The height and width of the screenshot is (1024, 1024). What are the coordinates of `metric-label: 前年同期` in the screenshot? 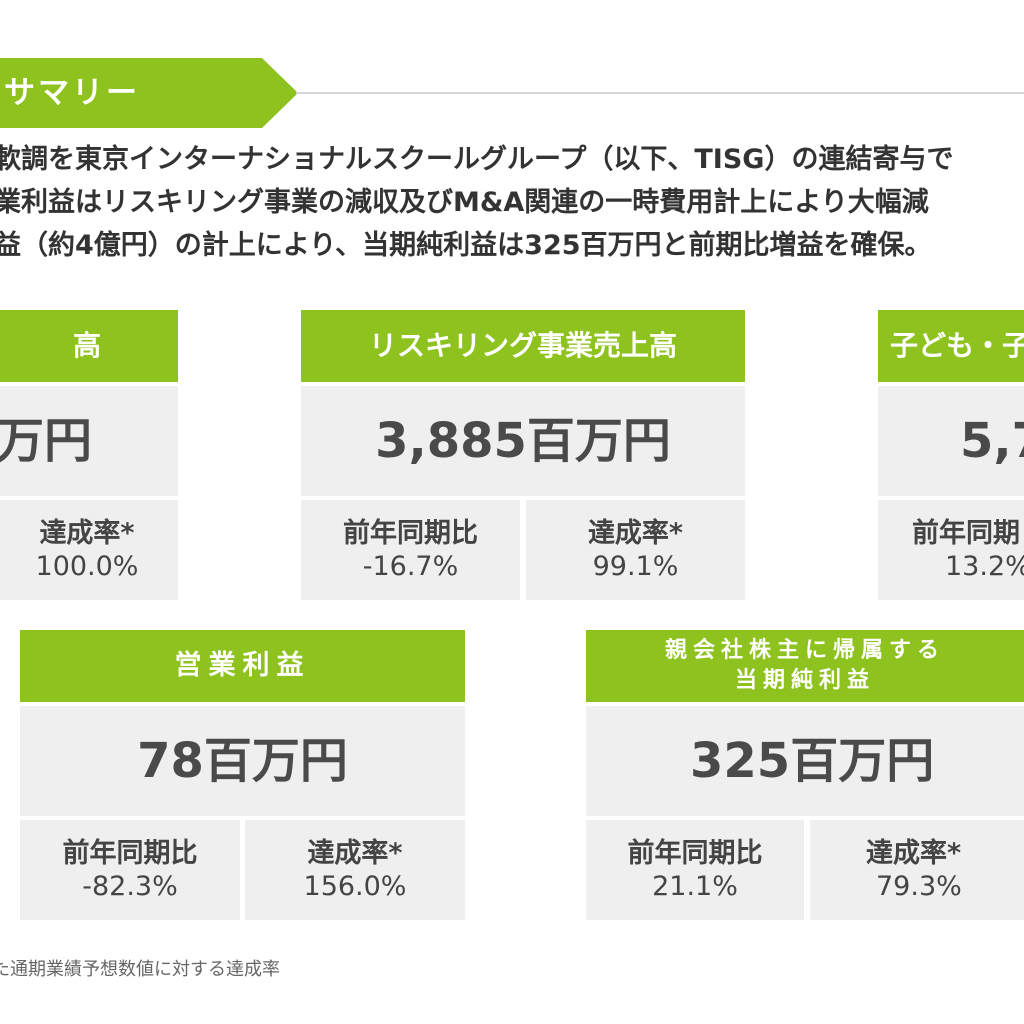 It's located at (966, 533).